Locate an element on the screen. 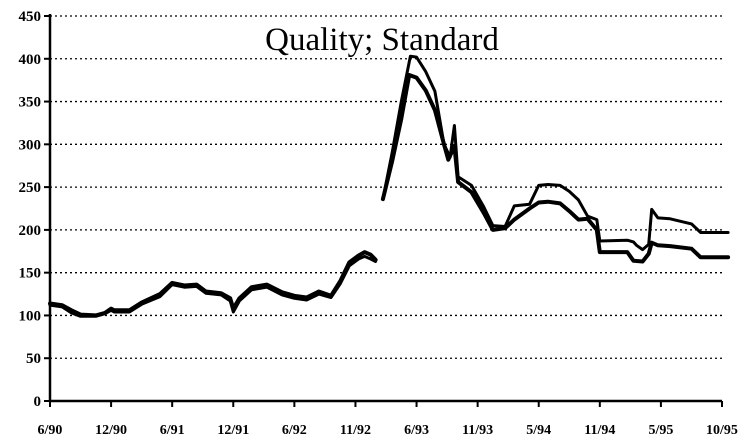  chart-title: Quality; Standard is located at coordinates (382, 40).